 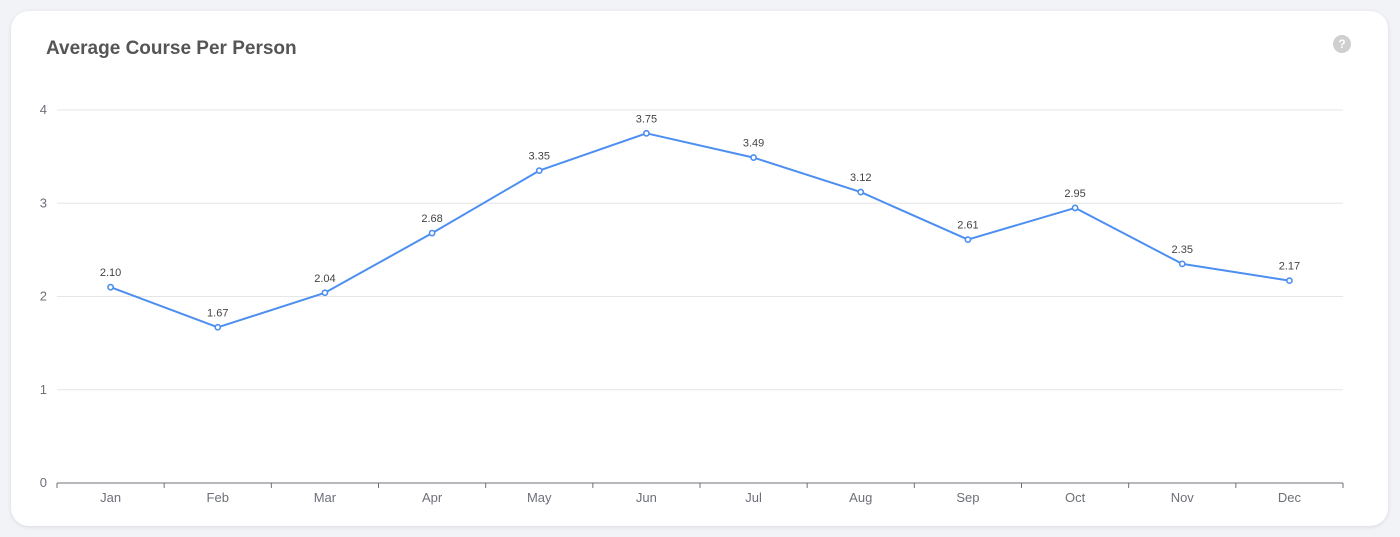 What do you see at coordinates (1342, 44) in the screenshot?
I see `help-icon: ?` at bounding box center [1342, 44].